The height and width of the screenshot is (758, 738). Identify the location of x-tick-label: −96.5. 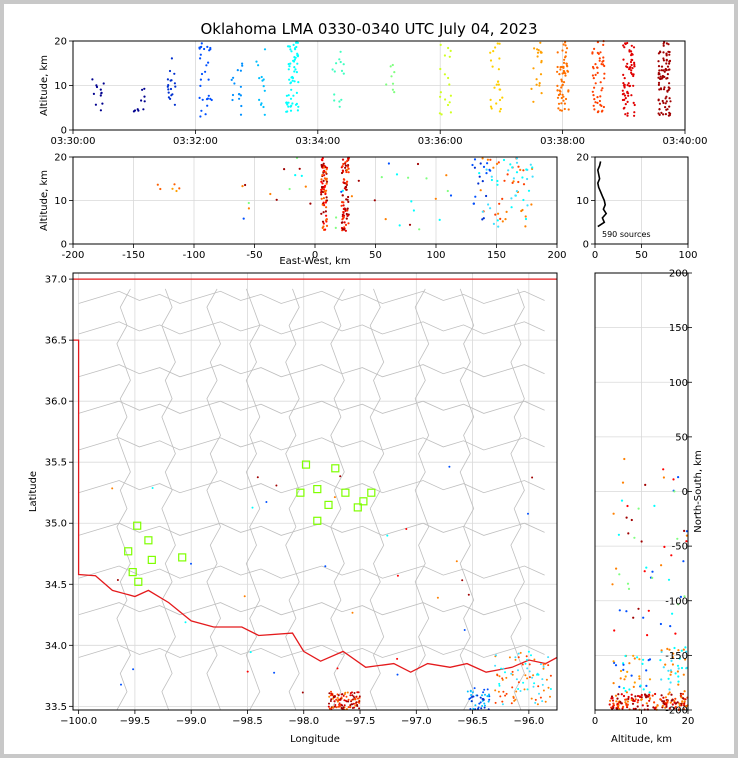
(472, 721).